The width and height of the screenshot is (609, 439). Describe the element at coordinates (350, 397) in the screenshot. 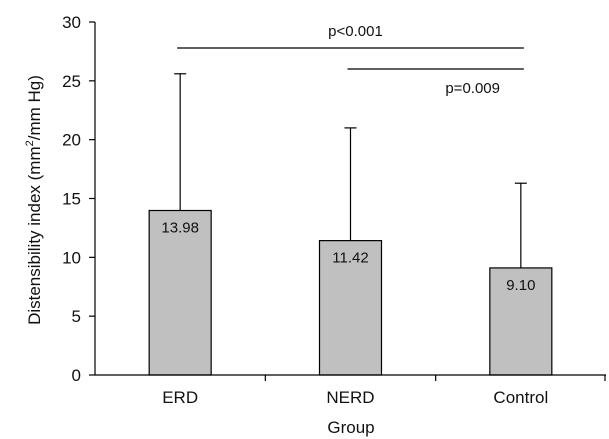

I see `x-tick-label-nerd: NERD` at that location.